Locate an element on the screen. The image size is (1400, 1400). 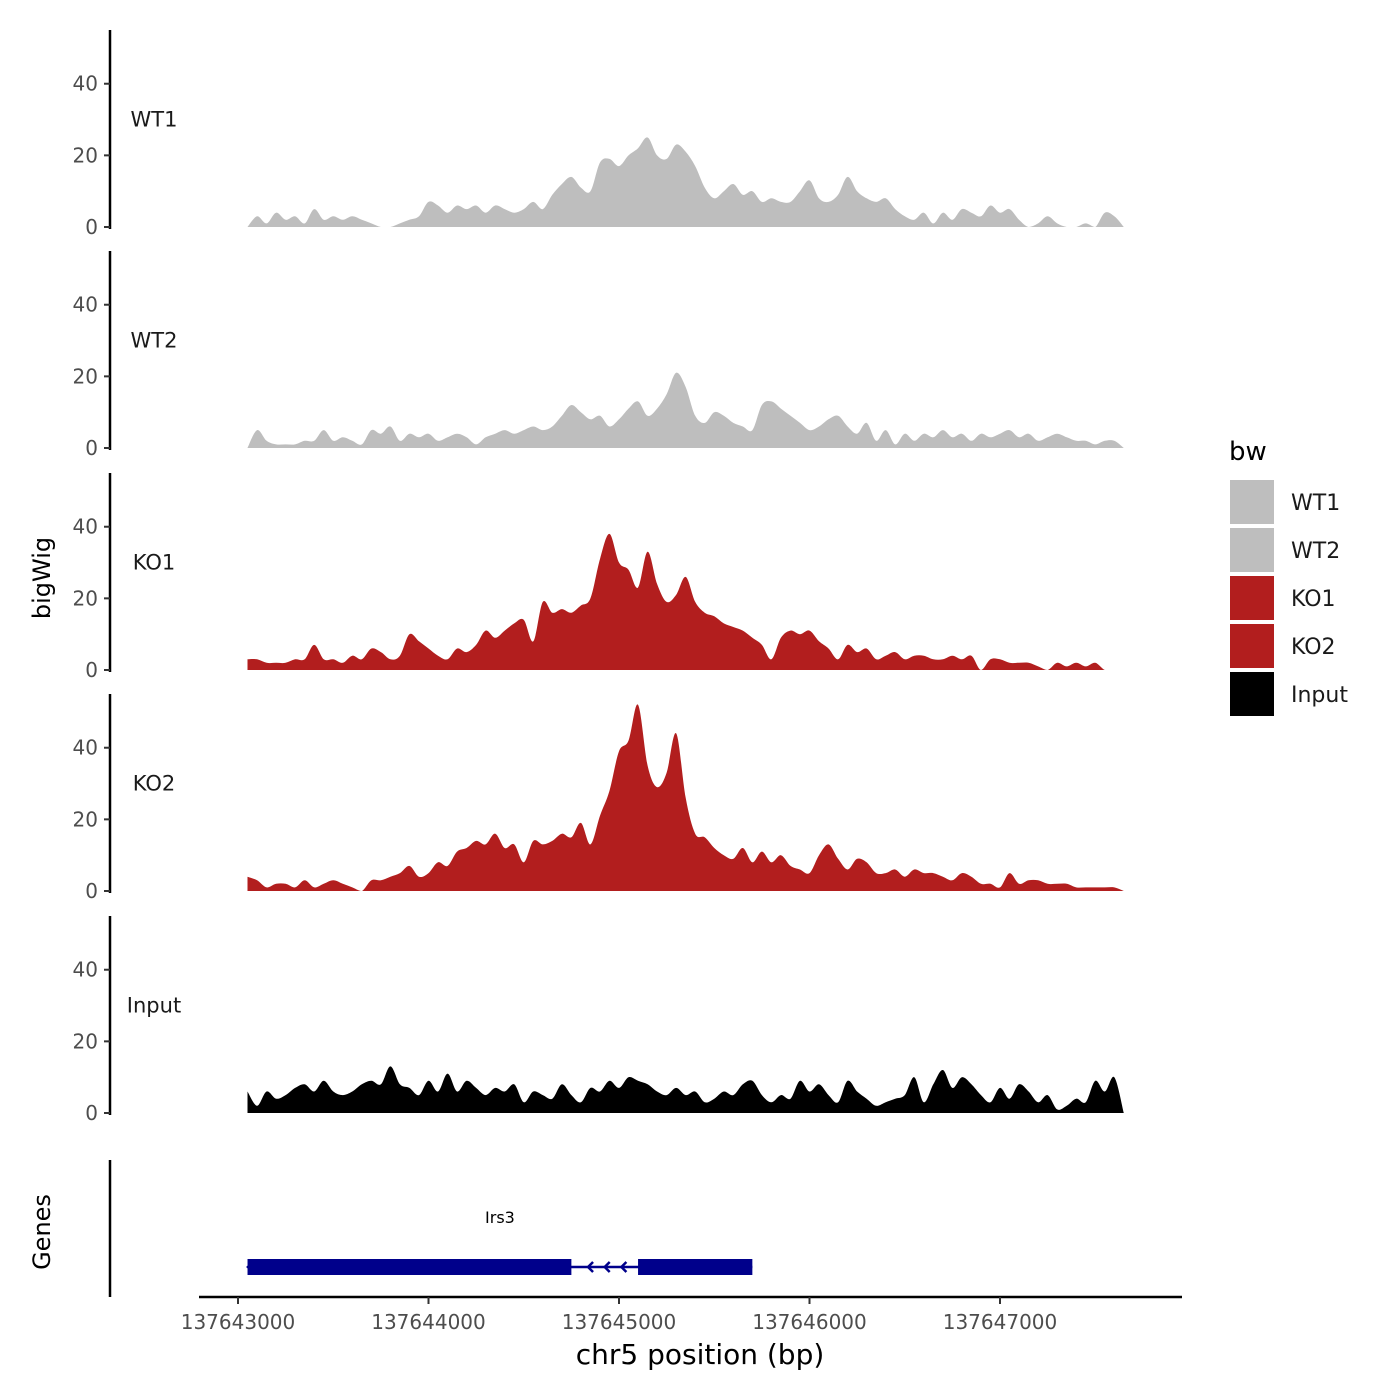
coverage-area-ko1 is located at coordinates (685, 601).